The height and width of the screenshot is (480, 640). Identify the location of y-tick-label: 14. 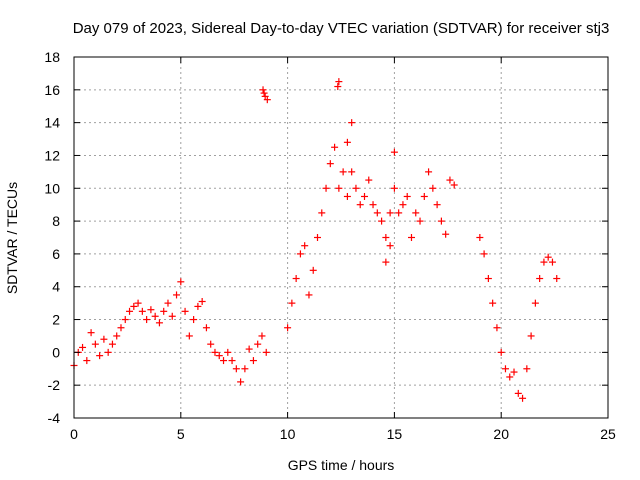
(52, 123).